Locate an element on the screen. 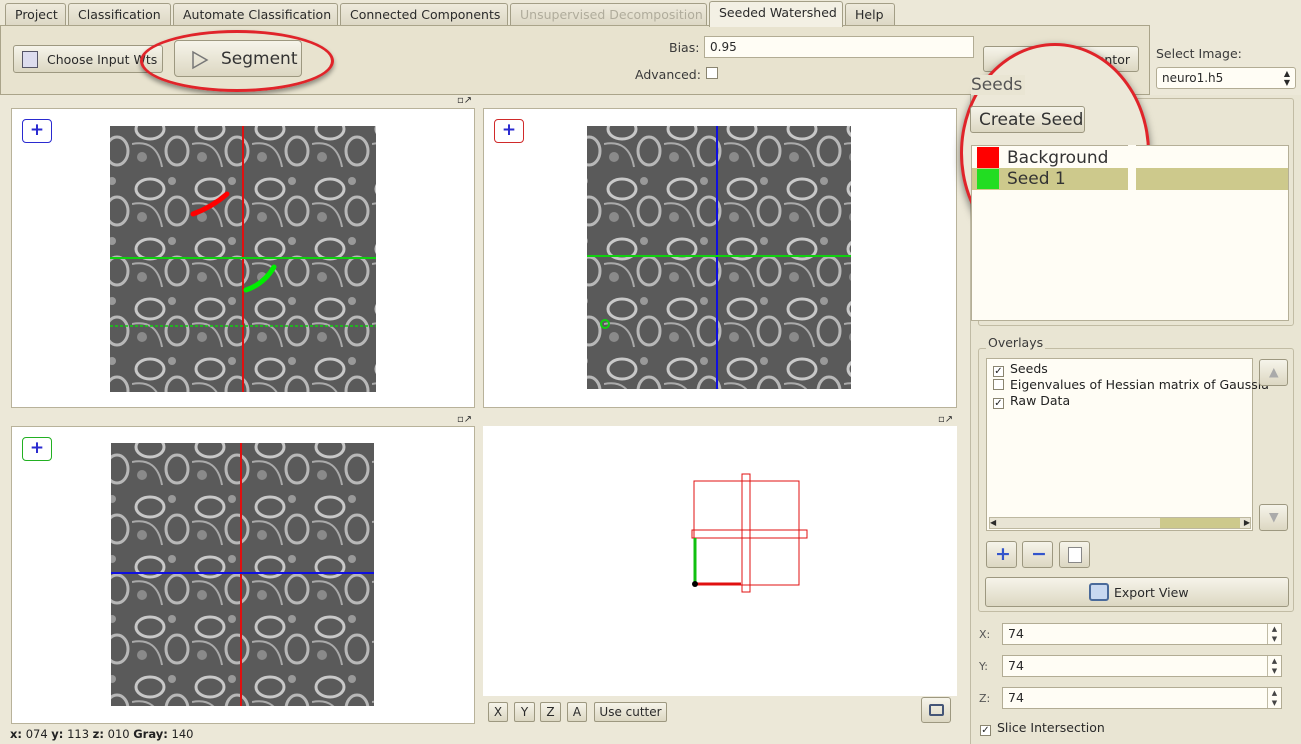  slice-view-xy: + is located at coordinates (243, 258).